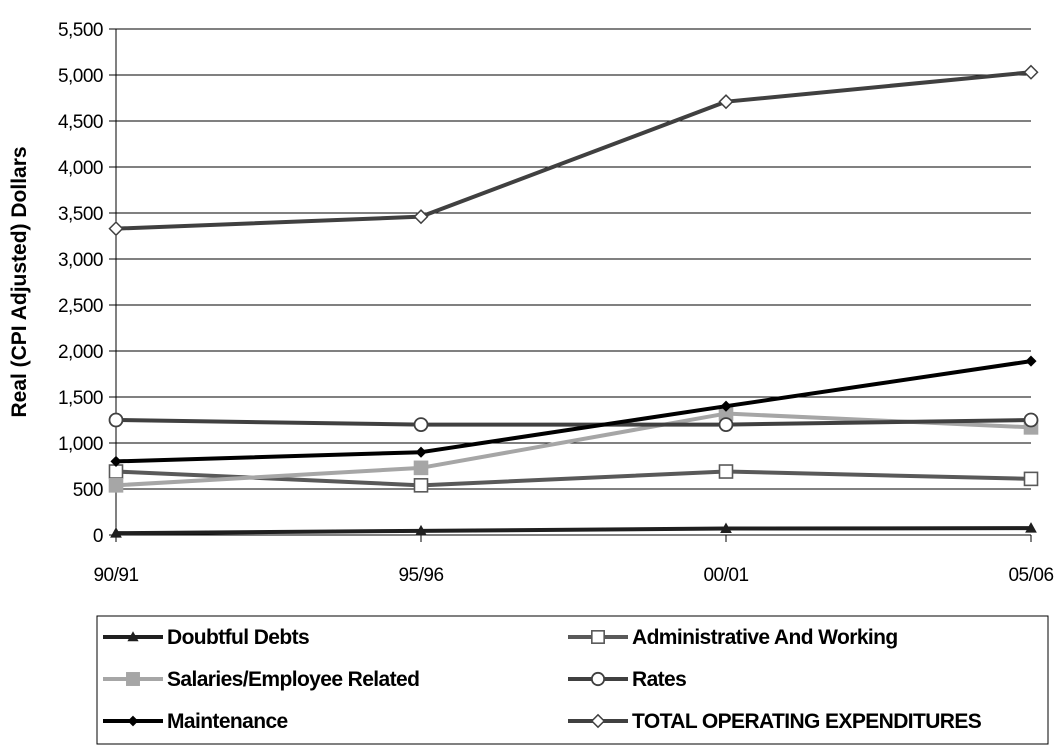 The image size is (1064, 749). Describe the element at coordinates (80, 168) in the screenshot. I see `y-tick-label: 4,000` at that location.